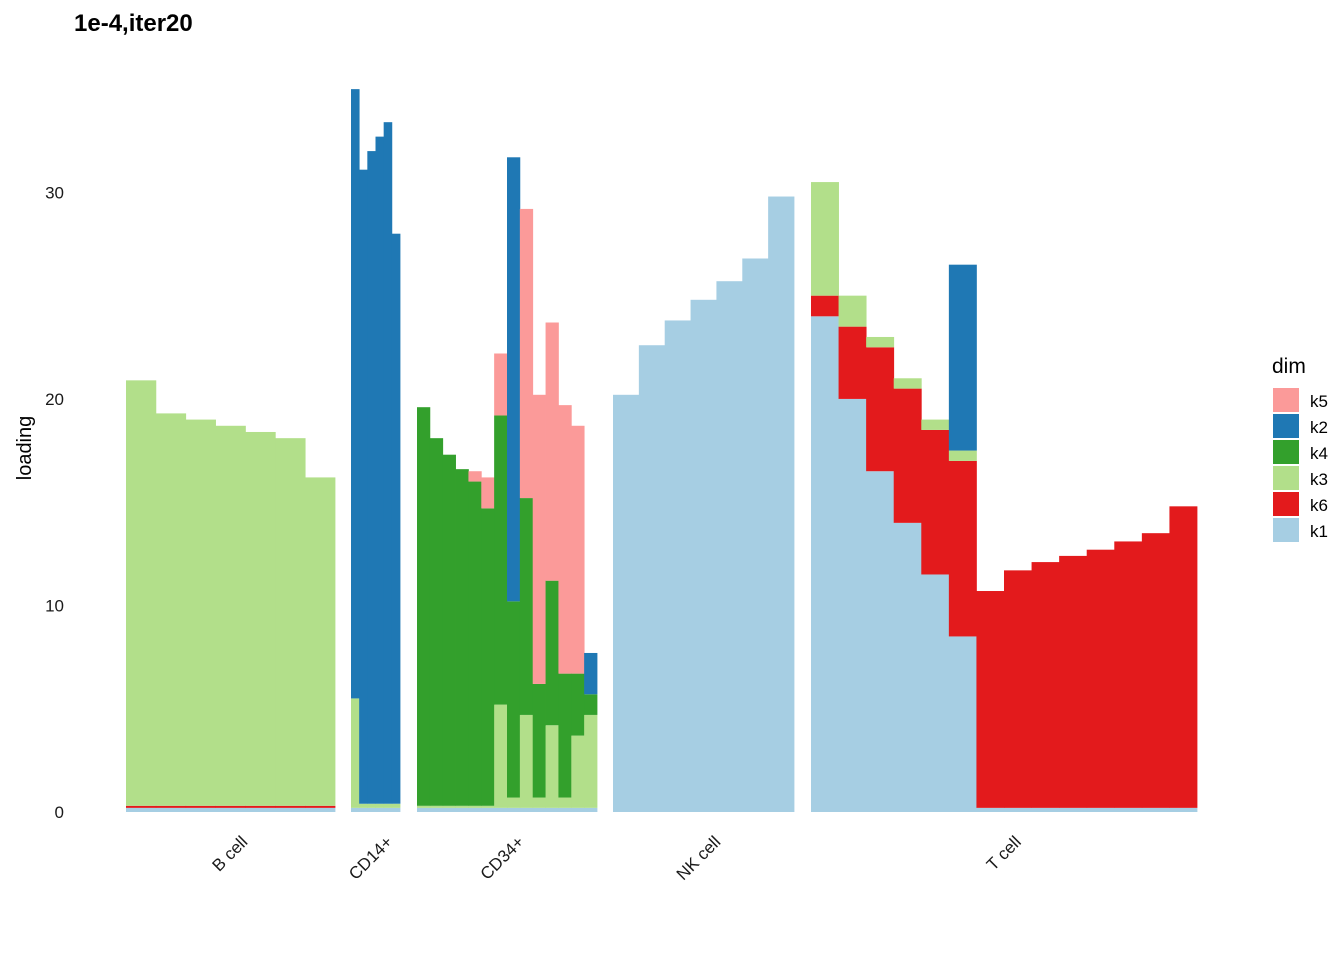 This screenshot has width=1344, height=960. Describe the element at coordinates (1319, 505) in the screenshot. I see `legend-label: k6` at that location.